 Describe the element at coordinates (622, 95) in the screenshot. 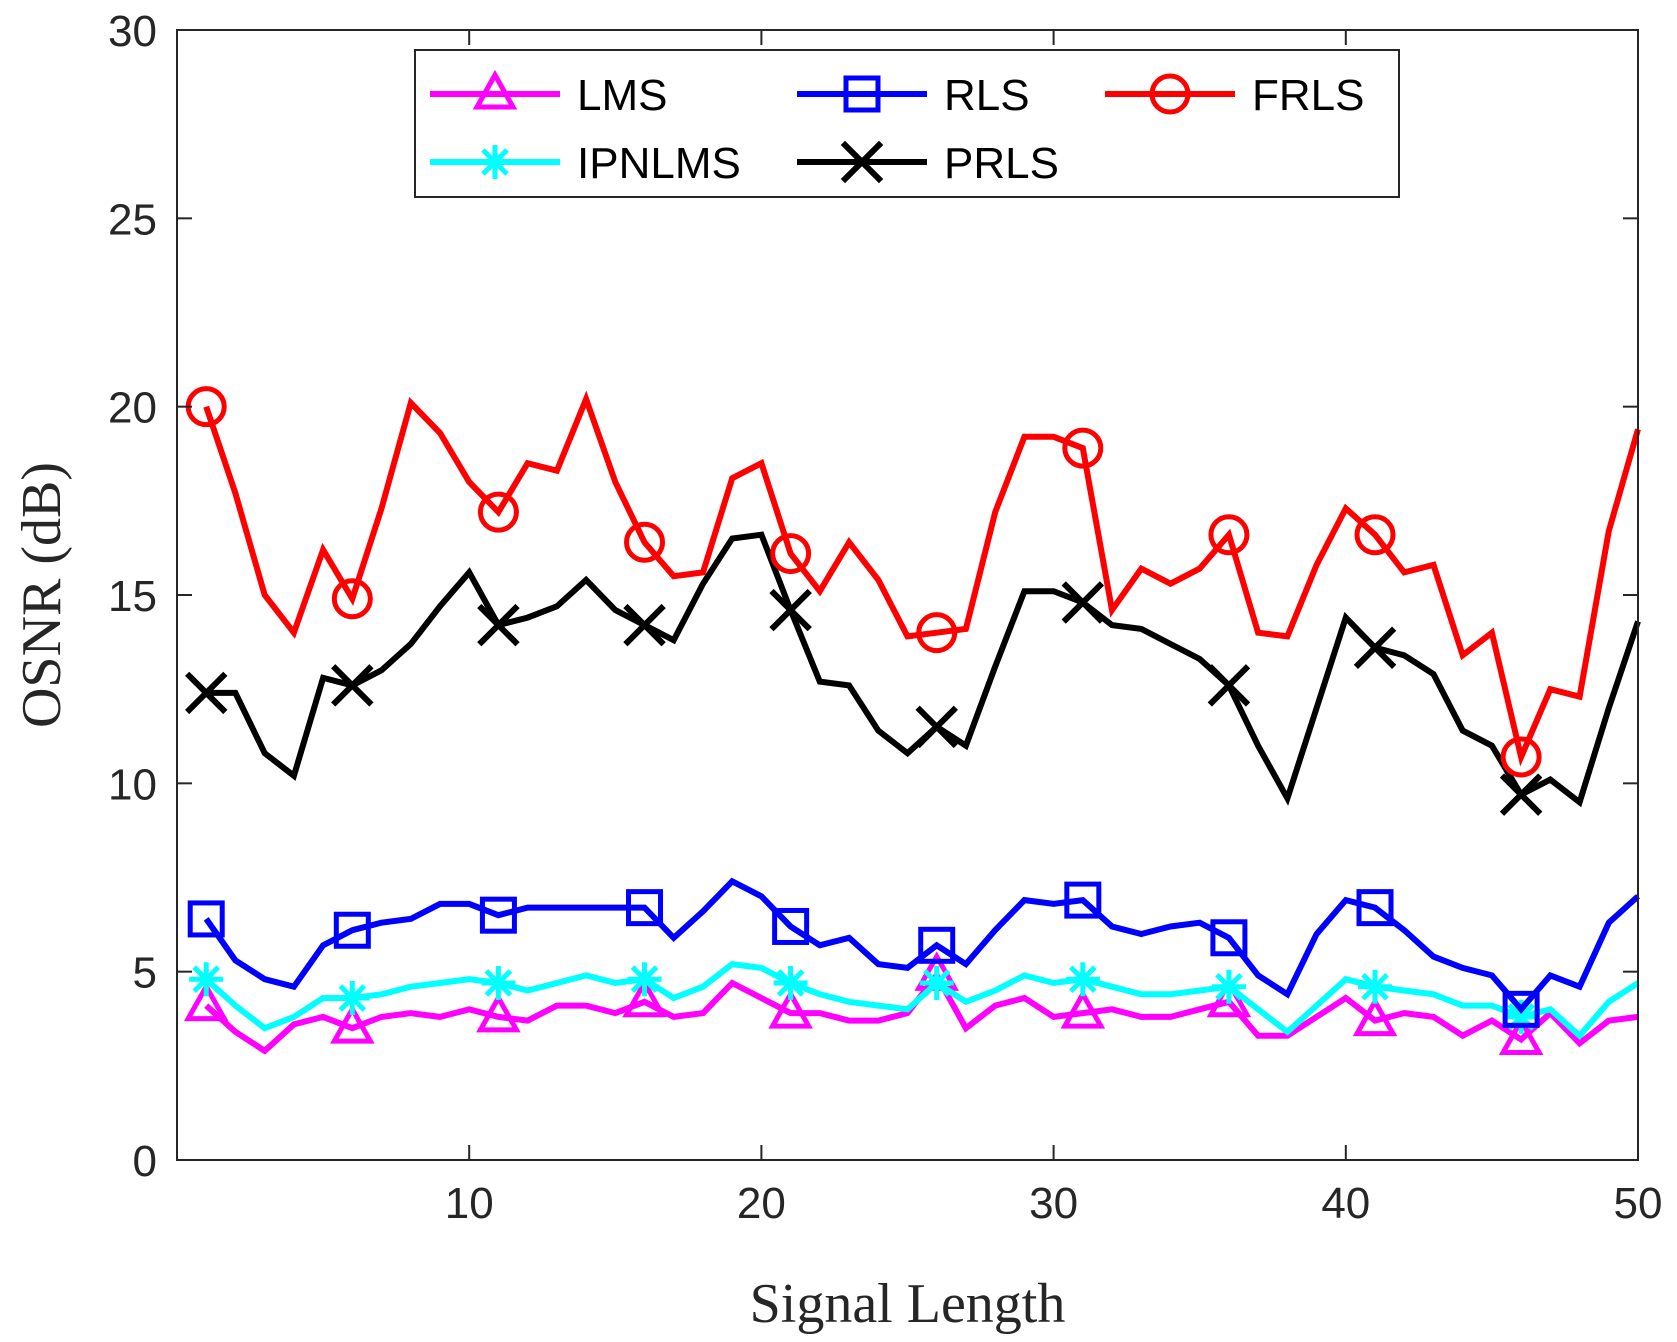

I see `legend-label-lms: LMS` at that location.